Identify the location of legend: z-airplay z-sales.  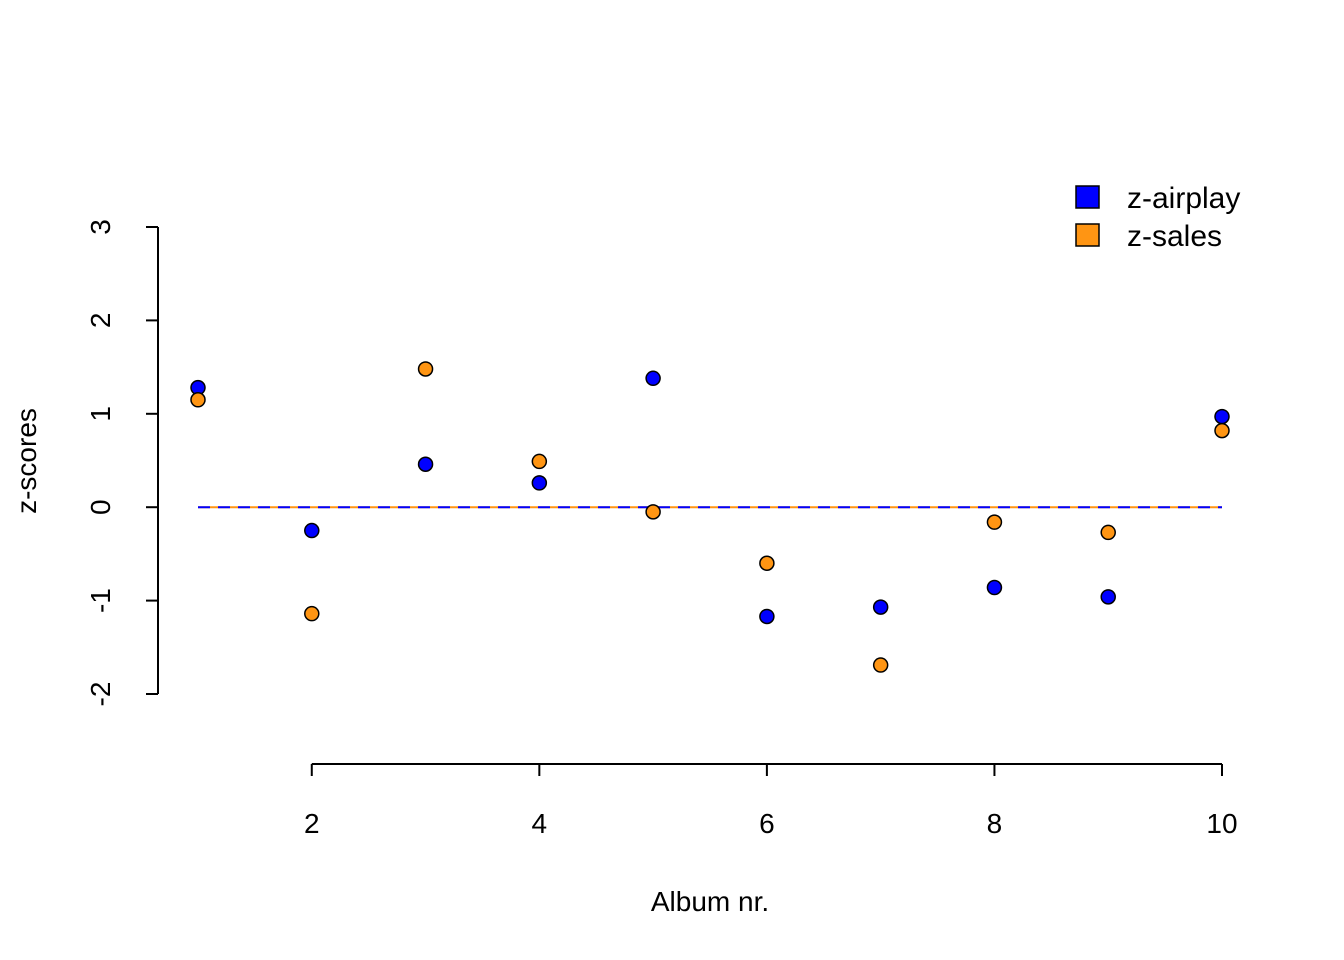
(1157, 217).